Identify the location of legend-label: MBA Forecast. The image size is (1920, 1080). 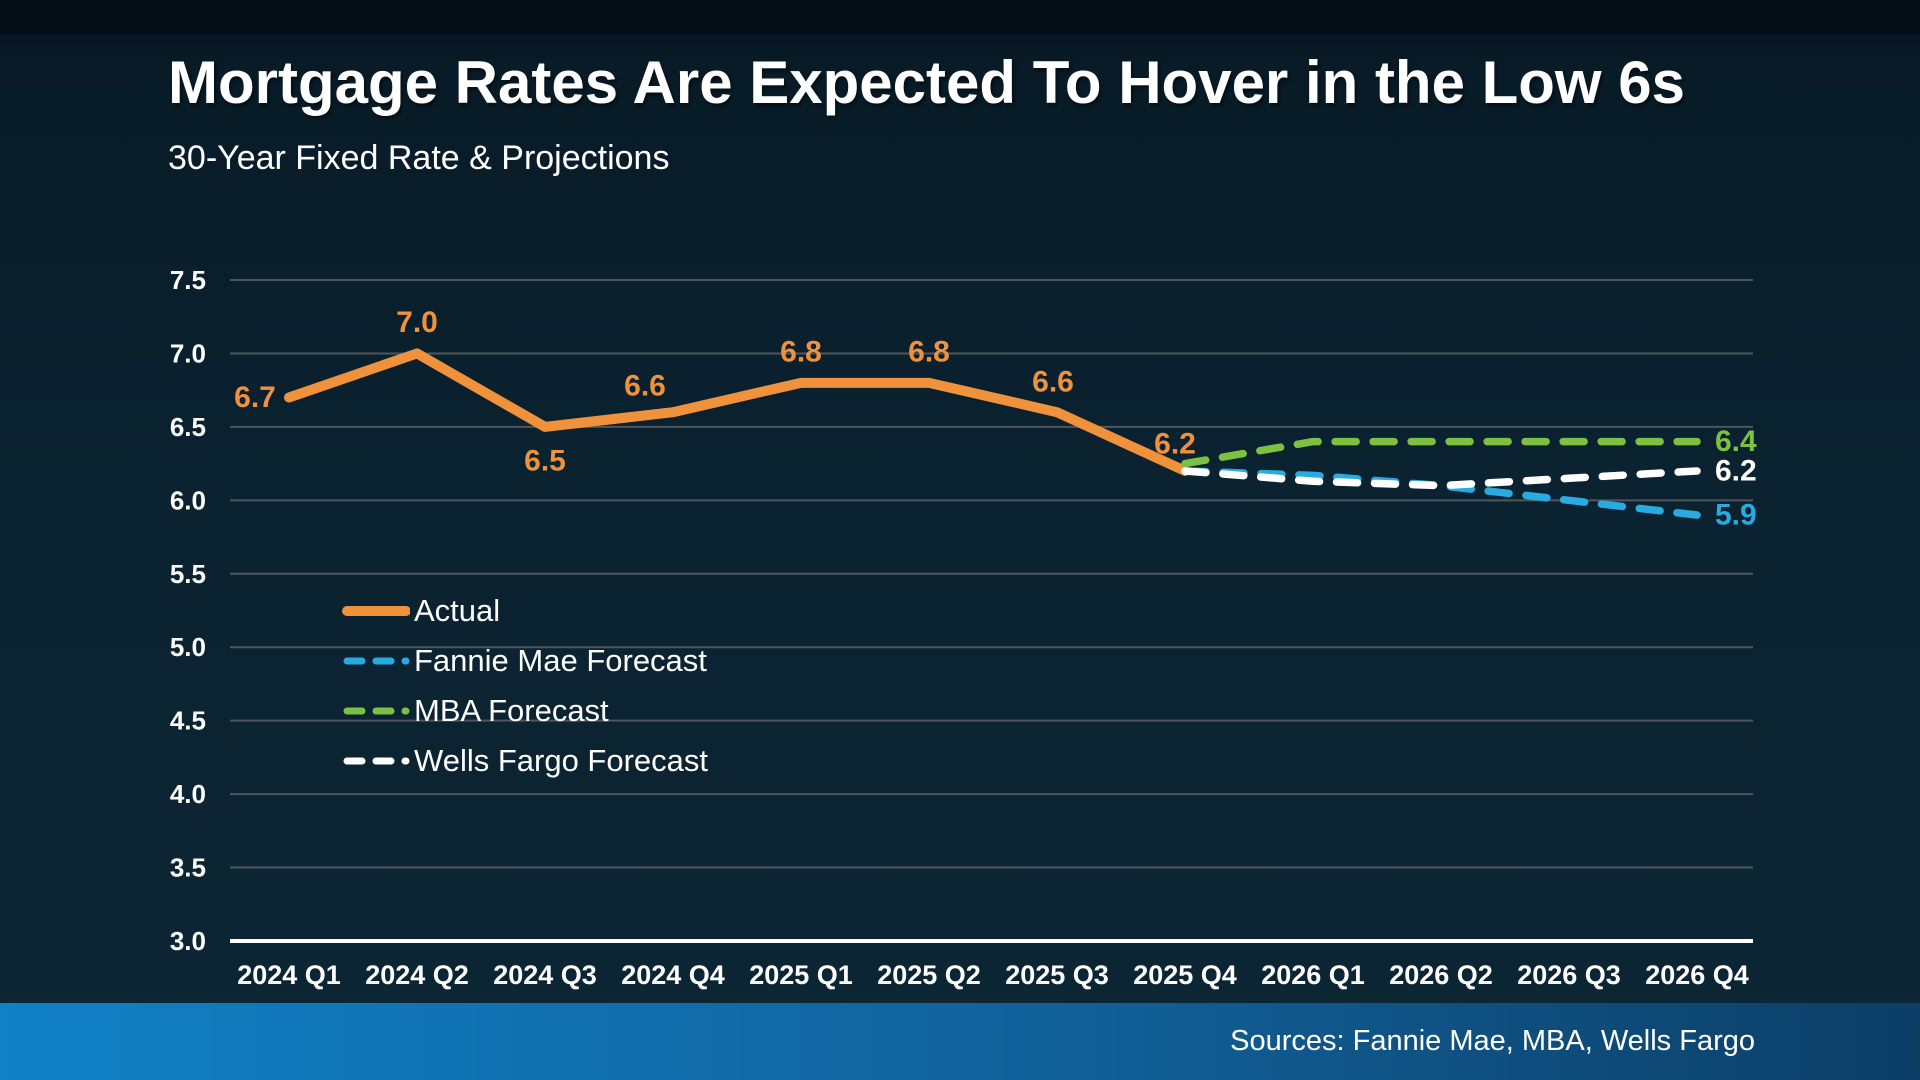
(511, 710).